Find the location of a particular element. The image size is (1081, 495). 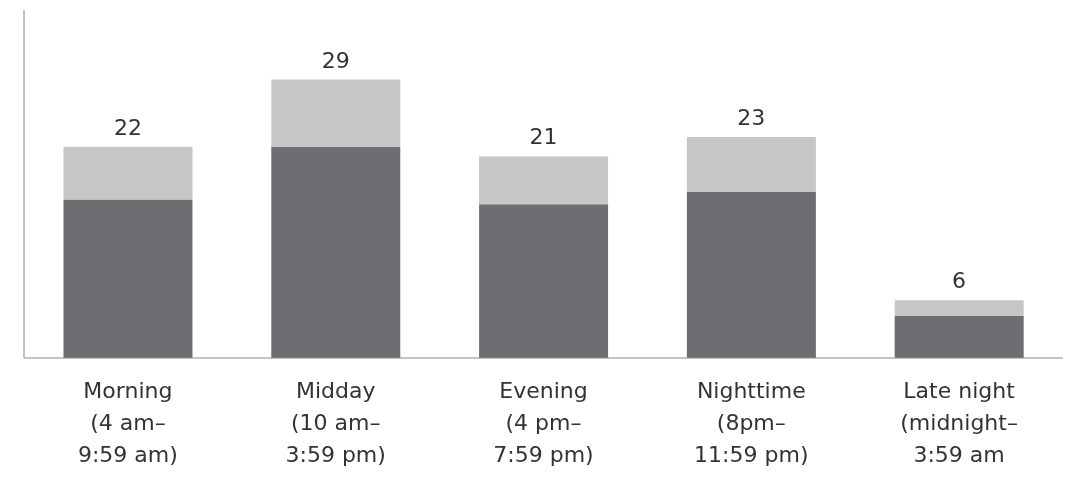

annotation: 6 is located at coordinates (959, 281).